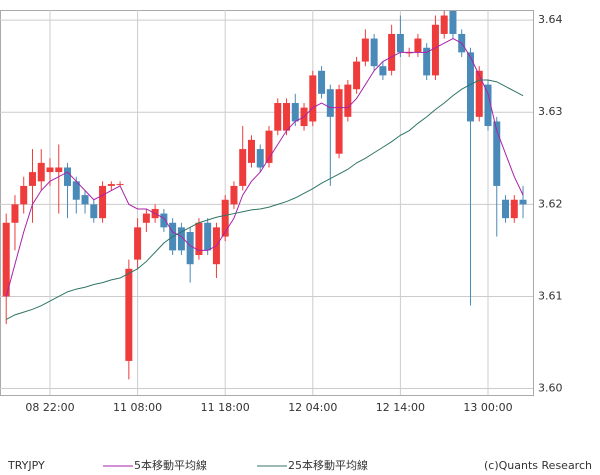  I want to click on symbol: TRYJPY, so click(26, 465).